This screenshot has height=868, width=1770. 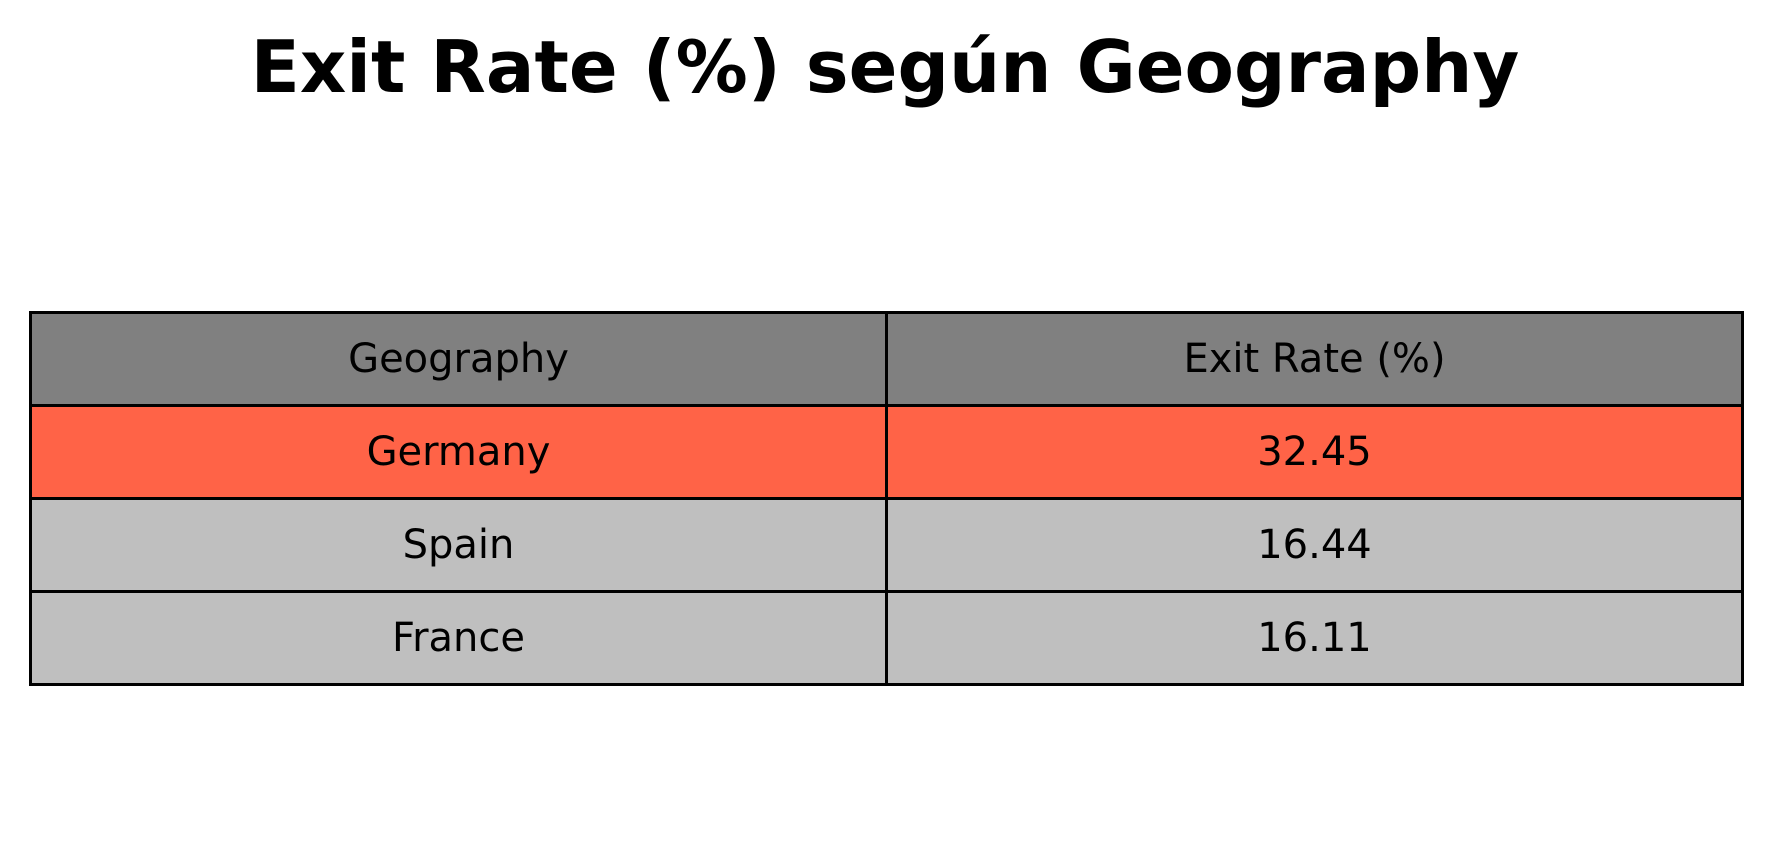 I want to click on cell-exit-rate: 32.45, so click(x=1314, y=452).